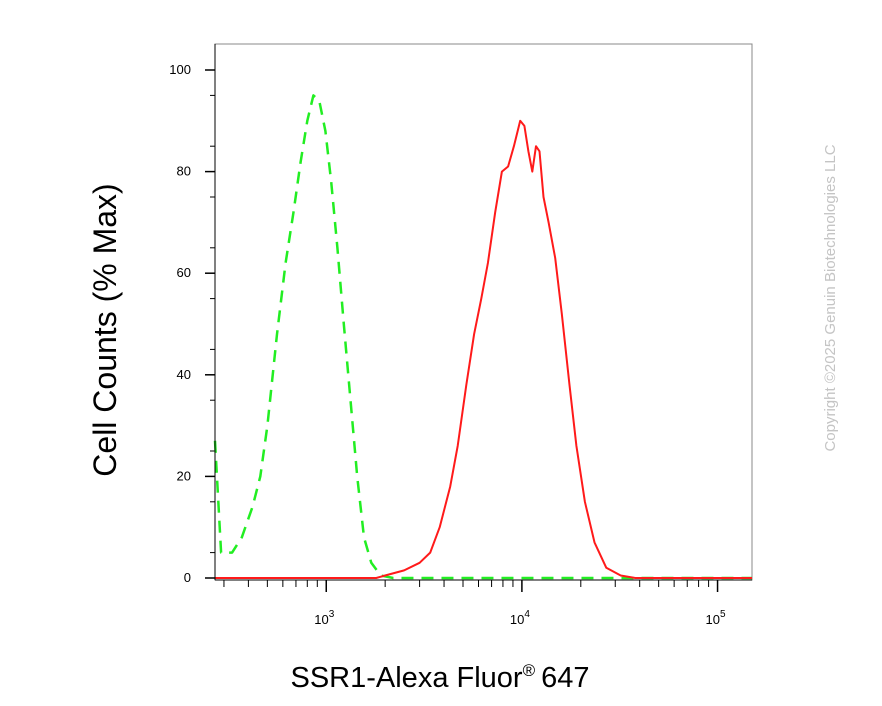  What do you see at coordinates (212, 324) in the screenshot?
I see `y-minor-ticks` at bounding box center [212, 324].